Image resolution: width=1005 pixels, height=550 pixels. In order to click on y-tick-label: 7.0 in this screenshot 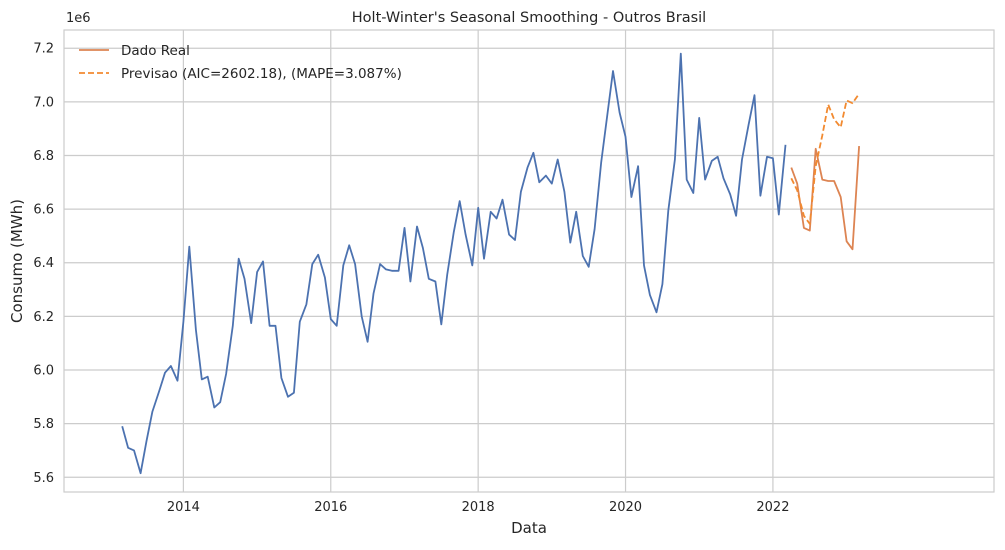, I will do `click(43, 102)`.